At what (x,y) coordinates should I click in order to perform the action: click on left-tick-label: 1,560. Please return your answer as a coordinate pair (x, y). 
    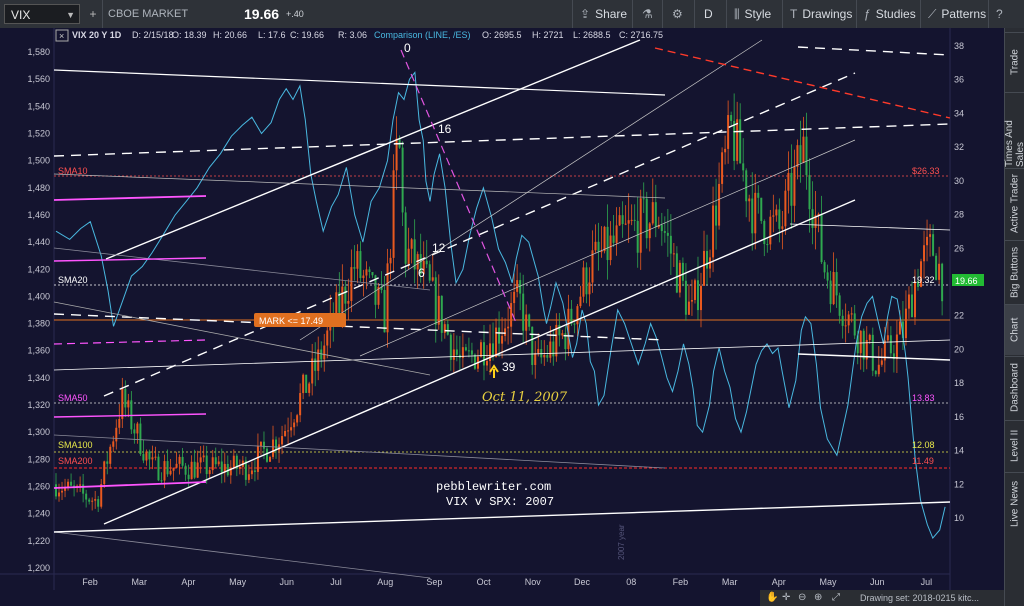
    Looking at the image, I should click on (38, 79).